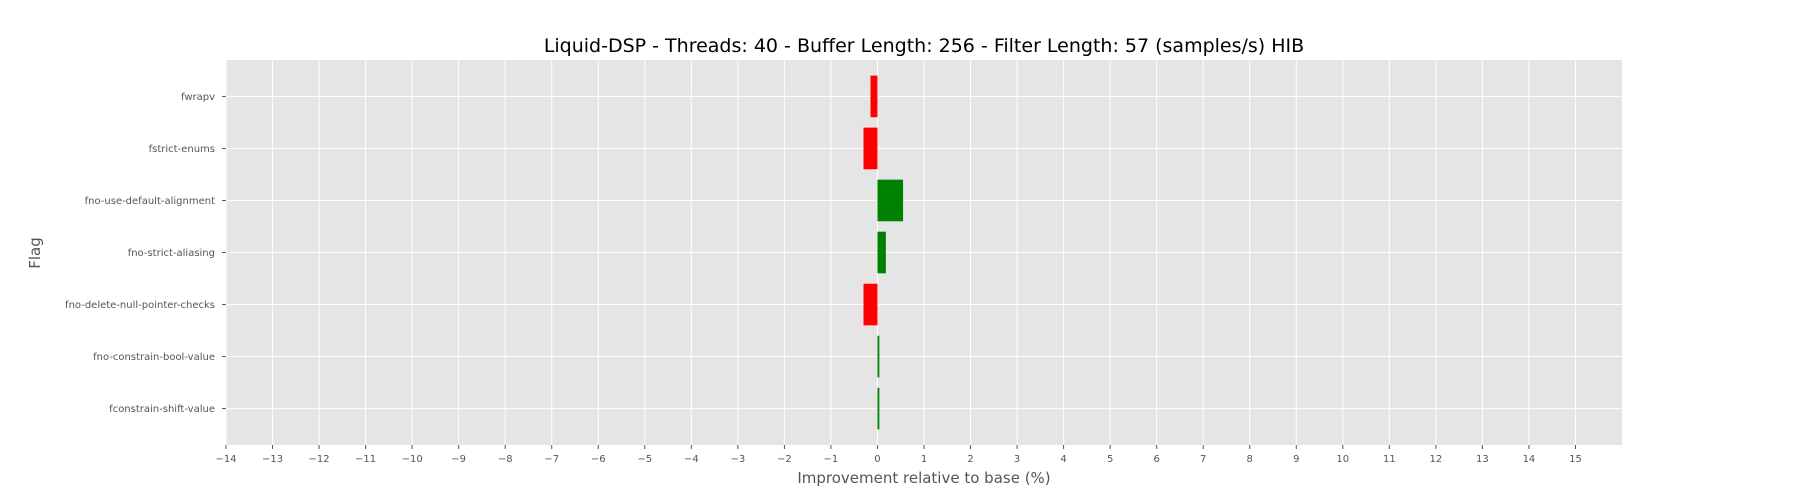 The image size is (1800, 500). I want to click on bars, so click(883, 252).